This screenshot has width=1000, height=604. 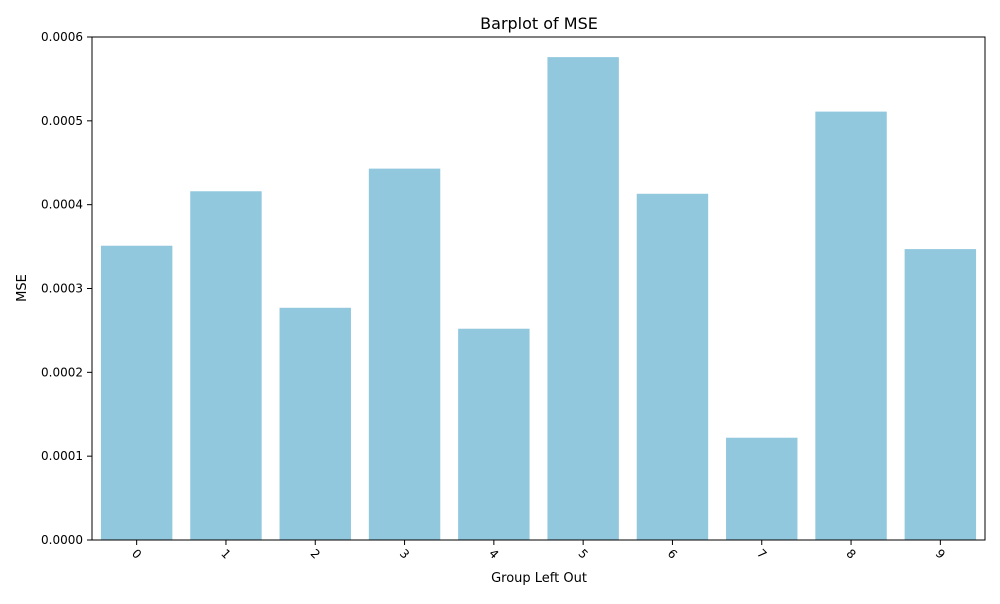 I want to click on x-tick-label: 4, so click(x=493, y=553).